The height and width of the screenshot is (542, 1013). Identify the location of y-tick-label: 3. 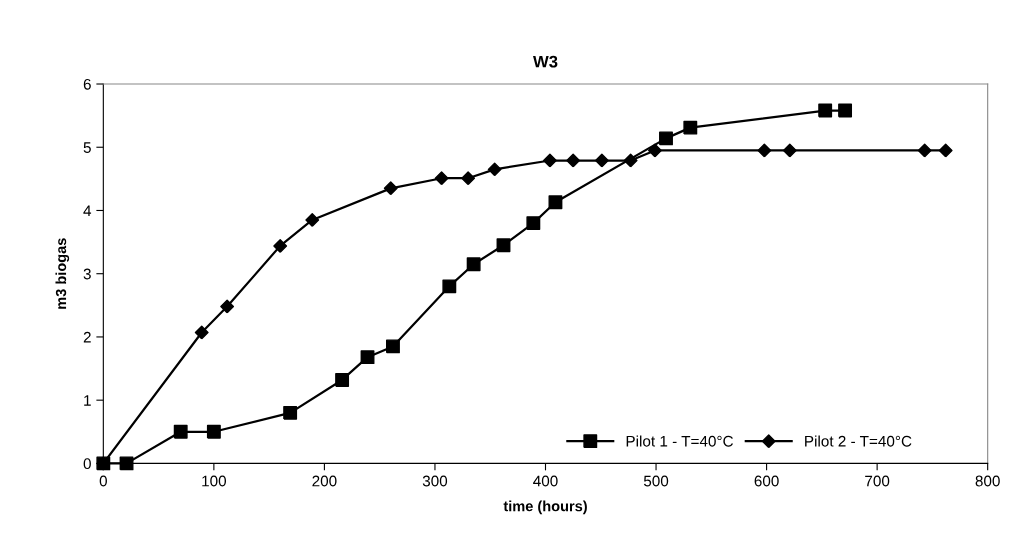
(87, 274).